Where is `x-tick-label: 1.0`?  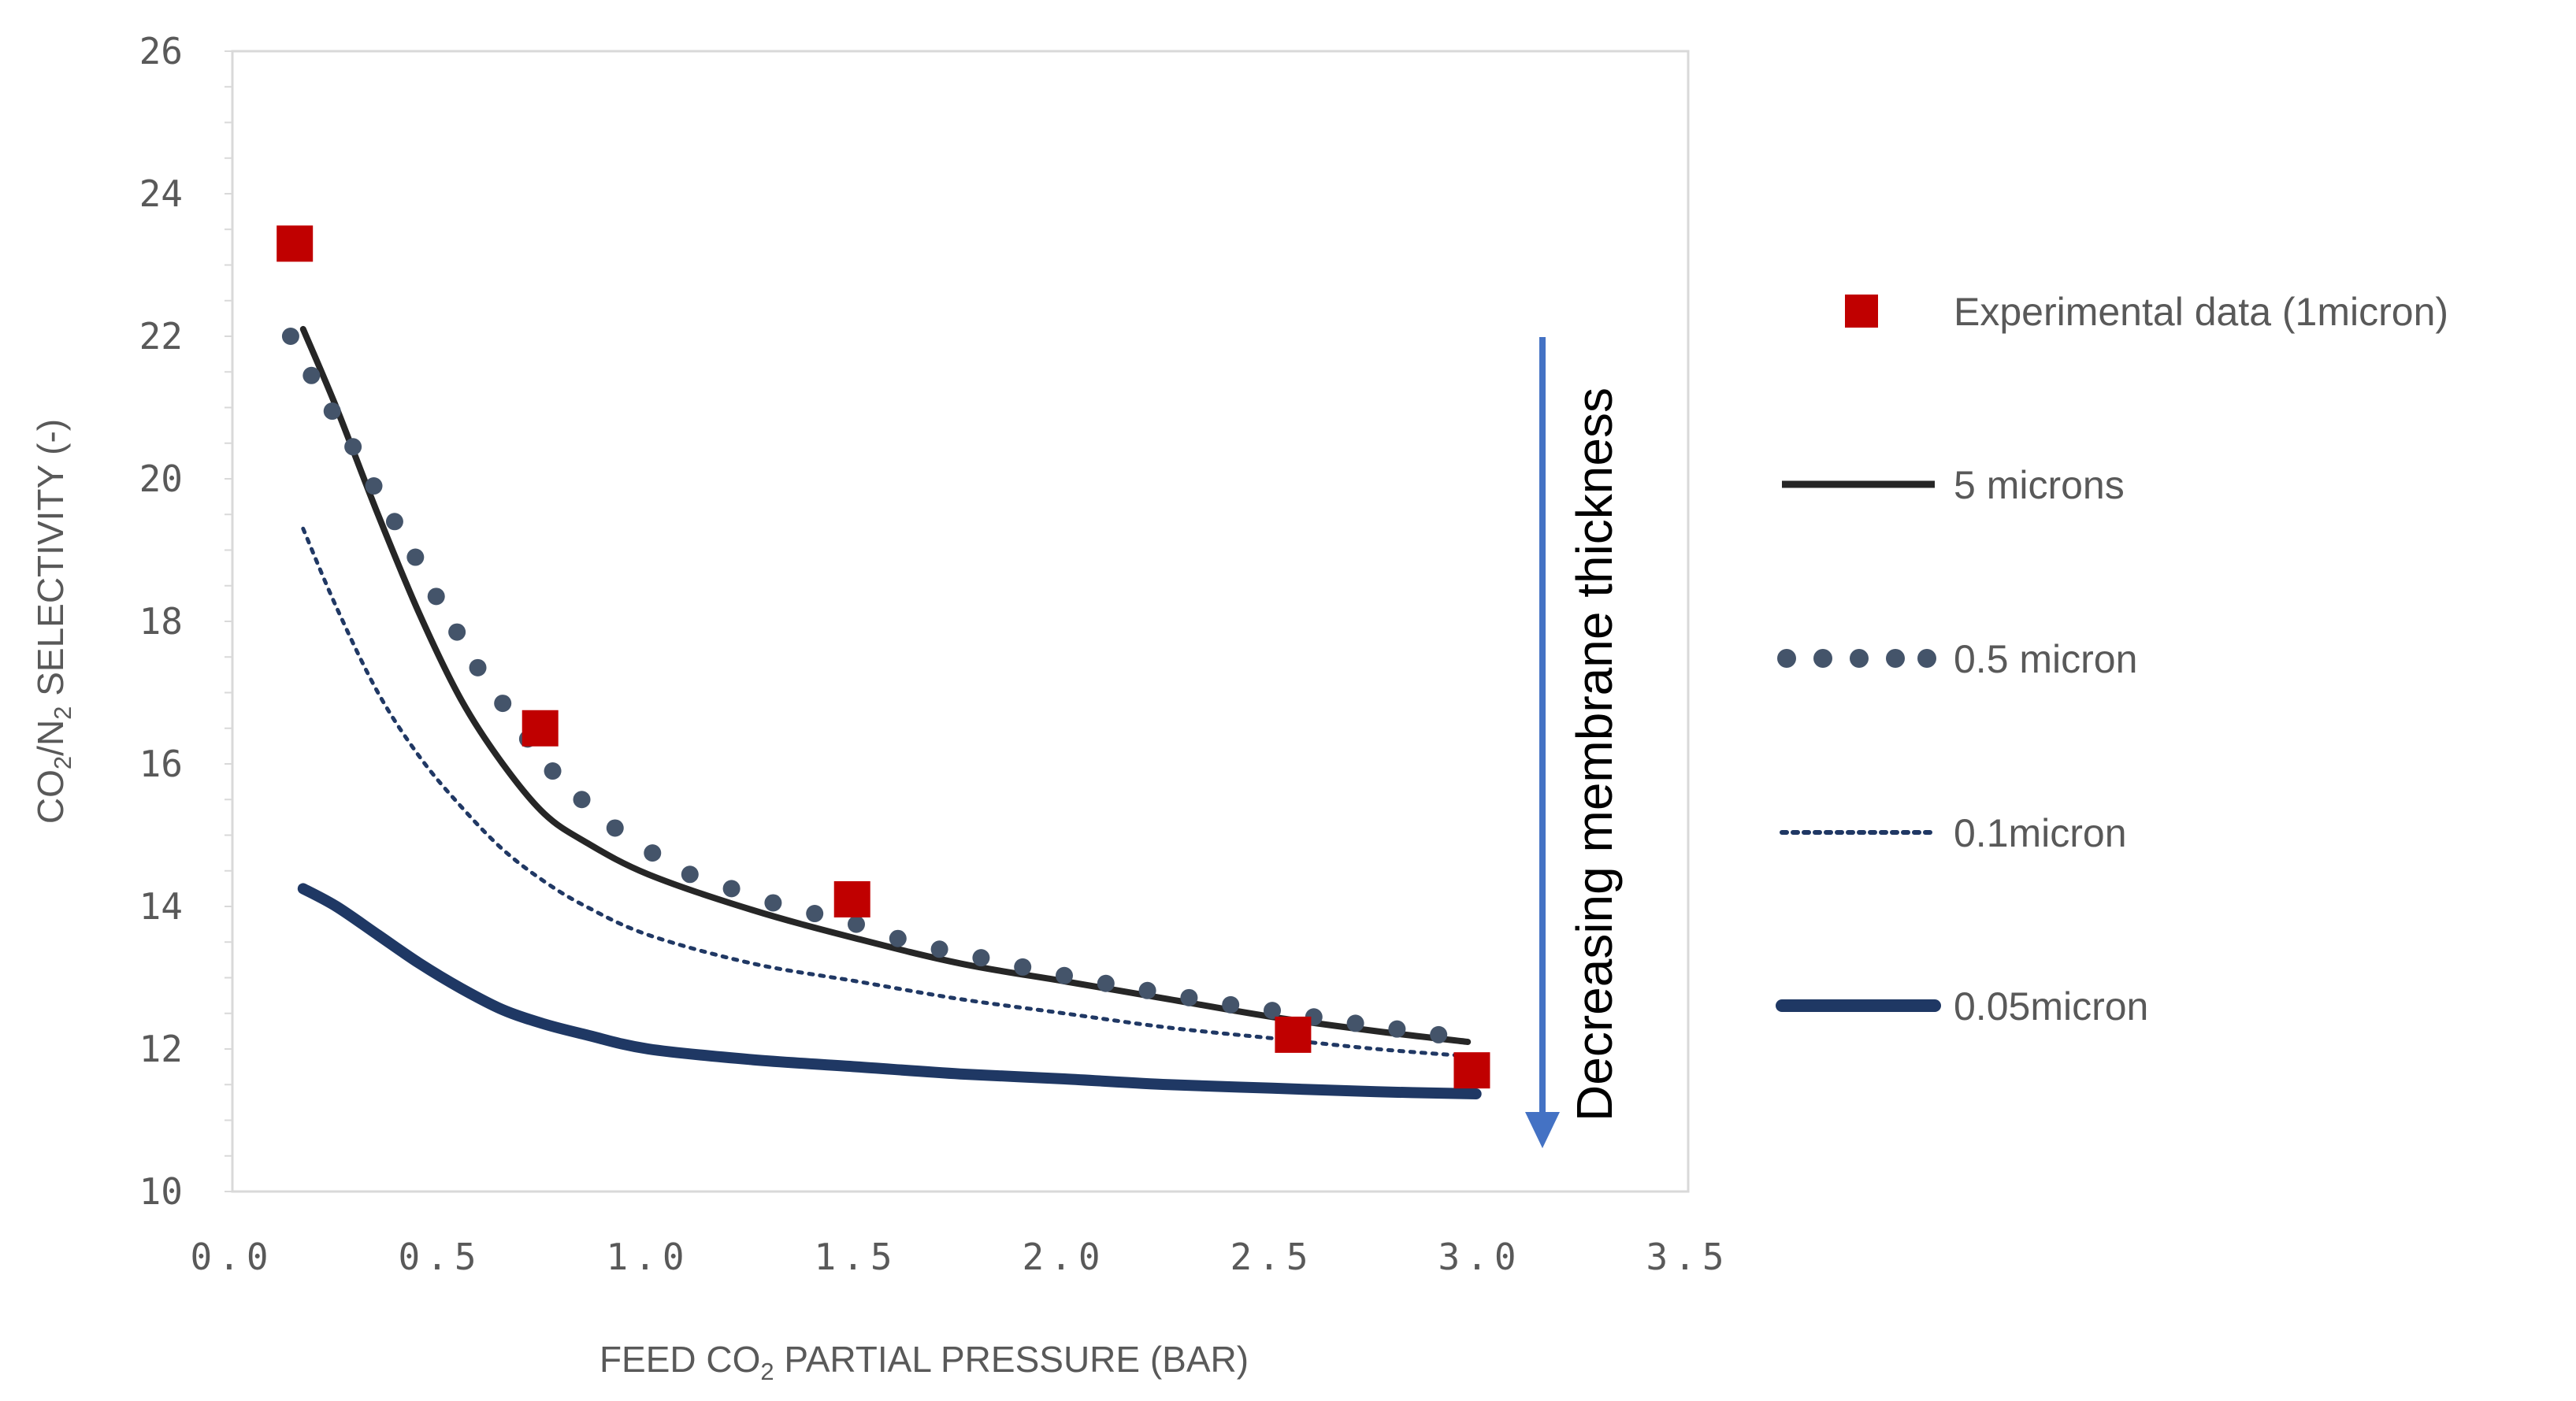
x-tick-label: 1.0 is located at coordinates (648, 1257).